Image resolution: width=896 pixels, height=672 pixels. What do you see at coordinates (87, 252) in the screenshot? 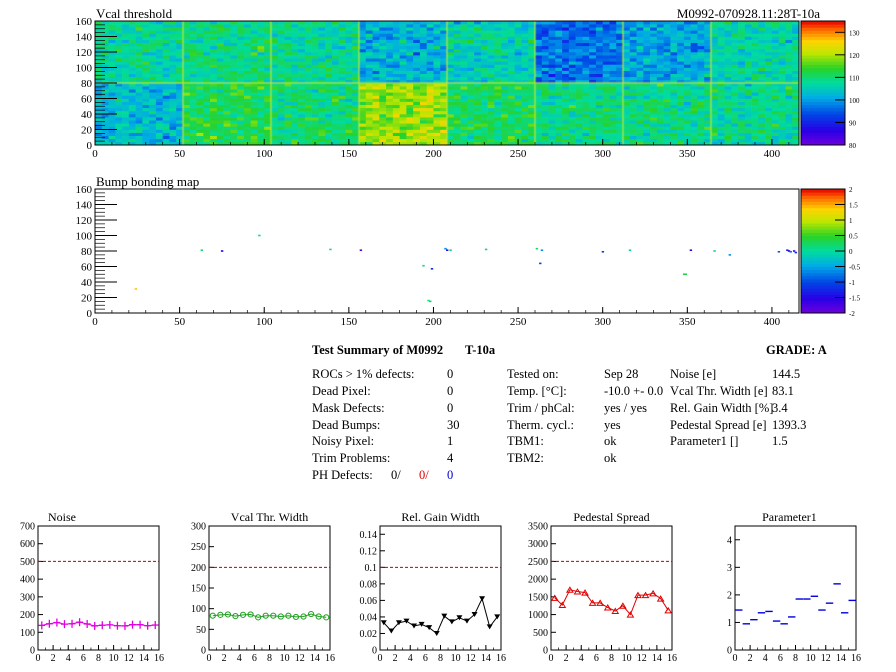
I see `bump-map-ytick-label: 80` at bounding box center [87, 252].